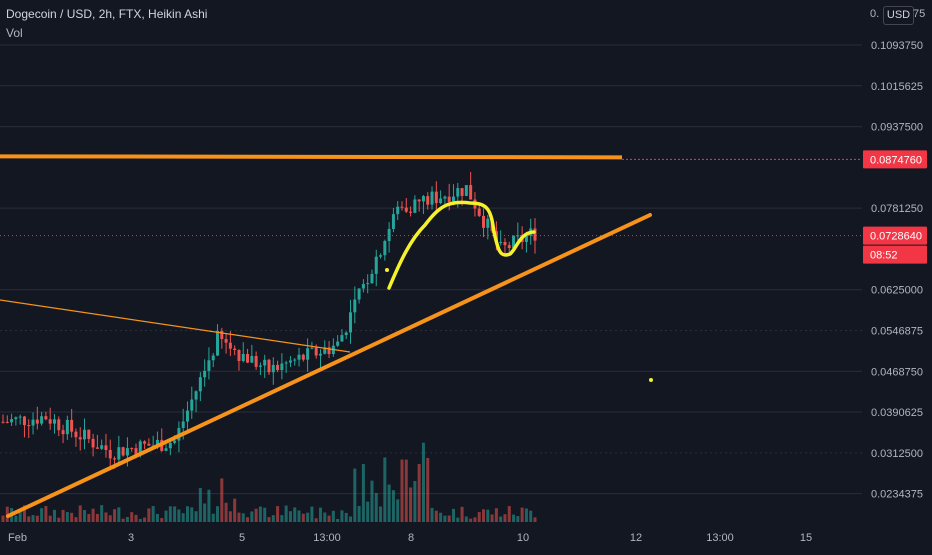 The width and height of the screenshot is (932, 555). What do you see at coordinates (461, 245) in the screenshot?
I see `freehand-curve` at bounding box center [461, 245].